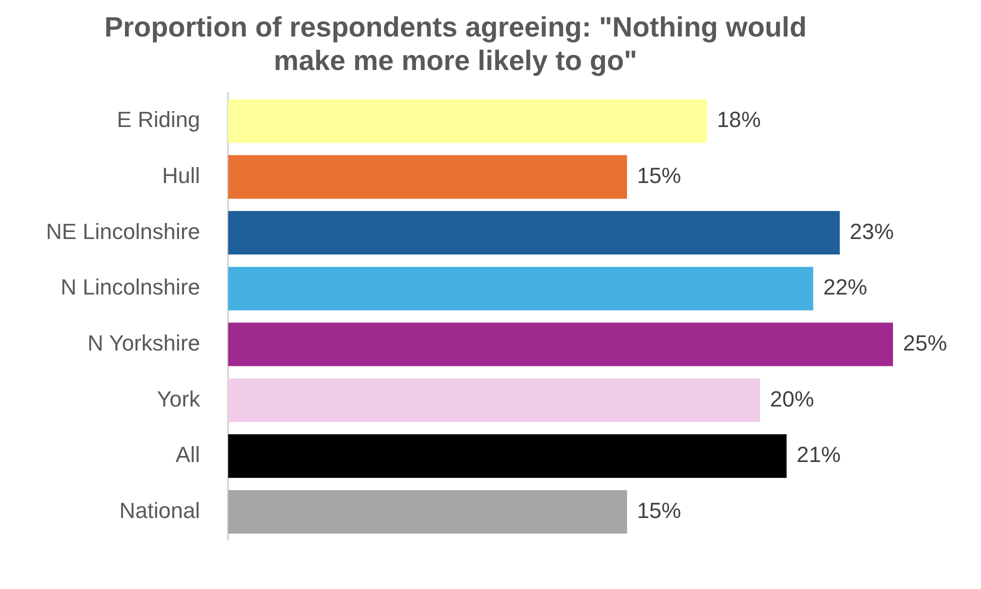  Describe the element at coordinates (123, 231) in the screenshot. I see `y-tick-label: NE Lincolnshire` at that location.